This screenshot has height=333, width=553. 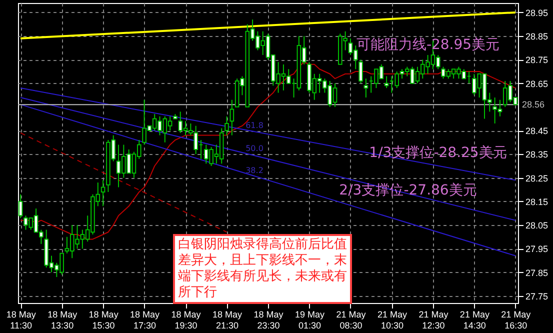 I want to click on x-tick-label: 18 May 19:30, so click(x=186, y=320).